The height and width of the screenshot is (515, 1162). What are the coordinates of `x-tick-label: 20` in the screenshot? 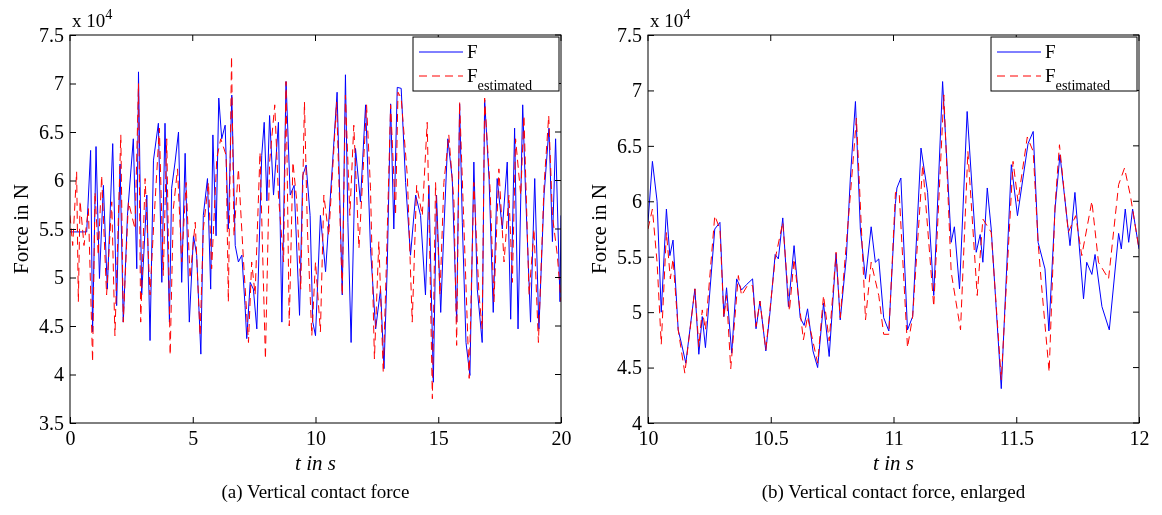 It's located at (561, 438).